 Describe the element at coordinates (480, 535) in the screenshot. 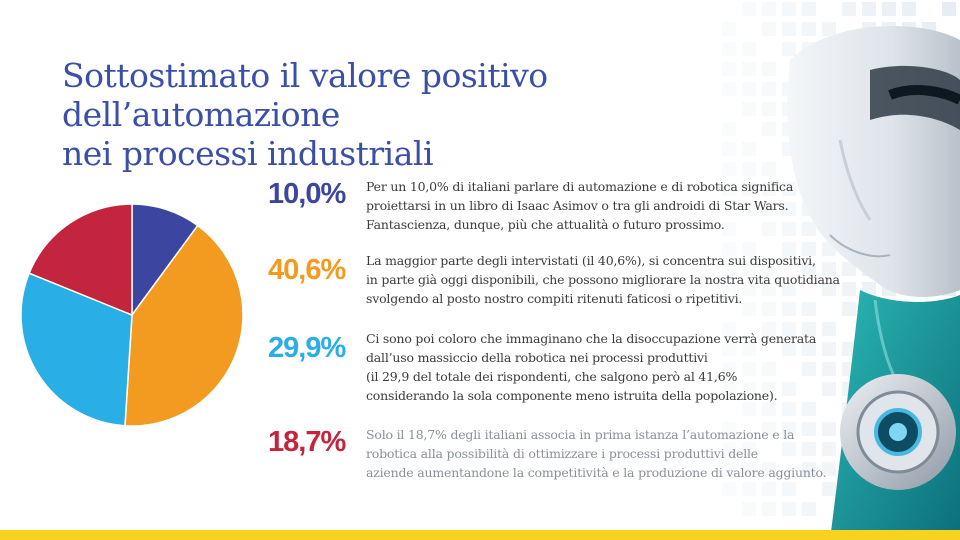

I see `bottom-accent-bar` at that location.